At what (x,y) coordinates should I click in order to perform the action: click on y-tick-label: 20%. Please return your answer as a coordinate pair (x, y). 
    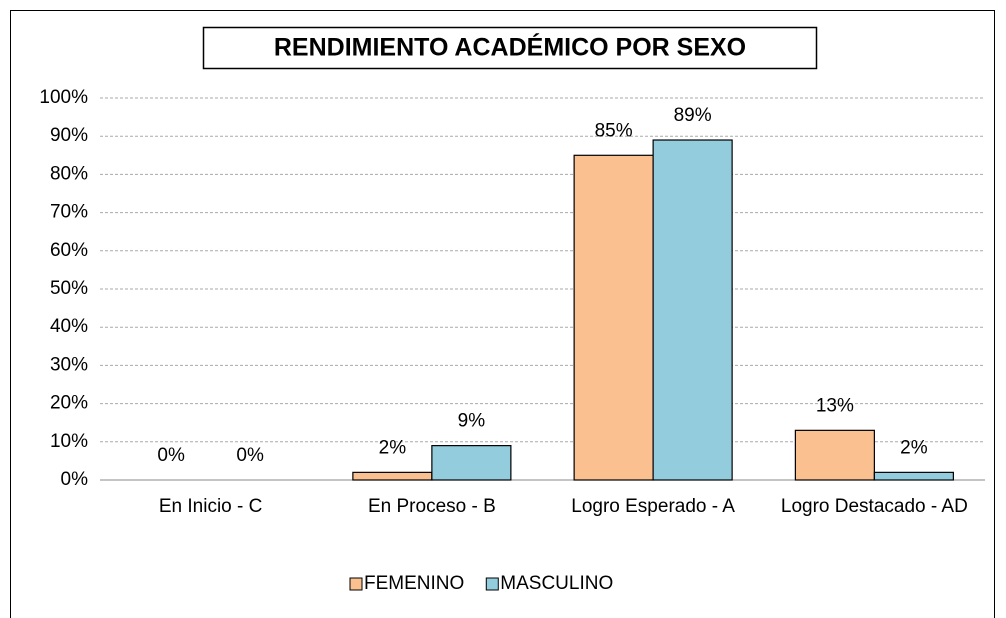
    Looking at the image, I should click on (69, 403).